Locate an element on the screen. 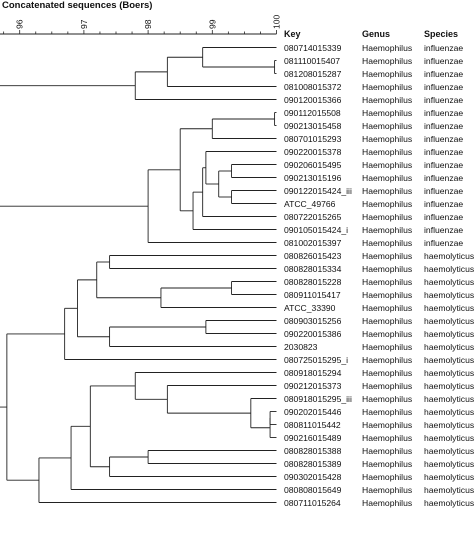 The height and width of the screenshot is (533, 474). cell-key: 080918015294 is located at coordinates (313, 372).